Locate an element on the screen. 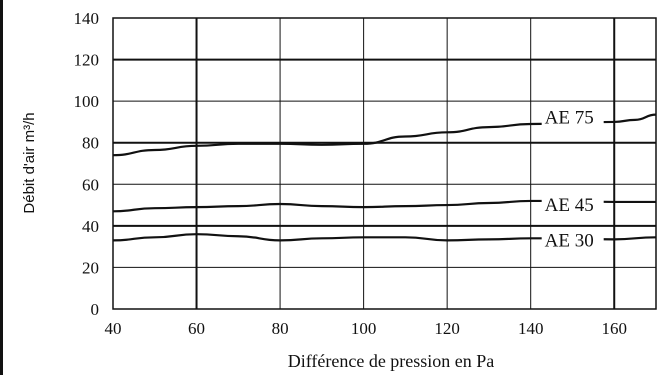 The image size is (669, 375). y-tick-label: 140 is located at coordinates (87, 18).